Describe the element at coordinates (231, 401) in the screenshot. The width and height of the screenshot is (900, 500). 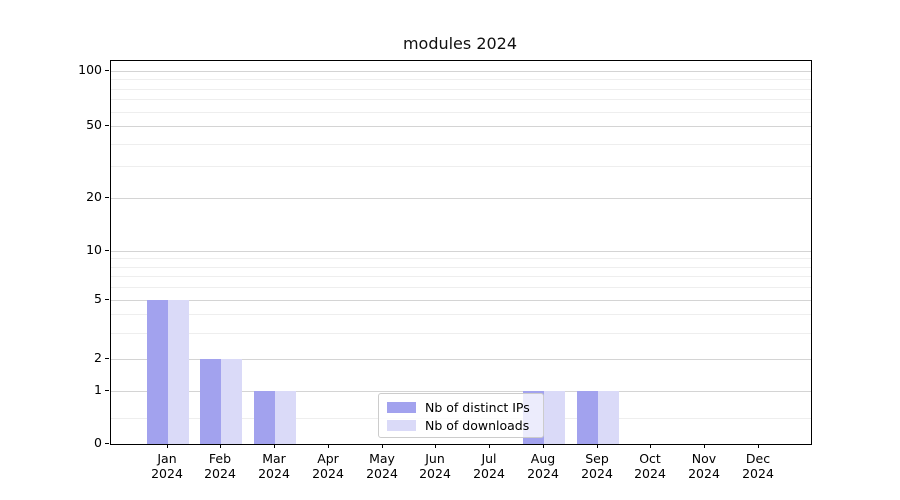
I see `bar-nb-of-downloads-feb` at that location.